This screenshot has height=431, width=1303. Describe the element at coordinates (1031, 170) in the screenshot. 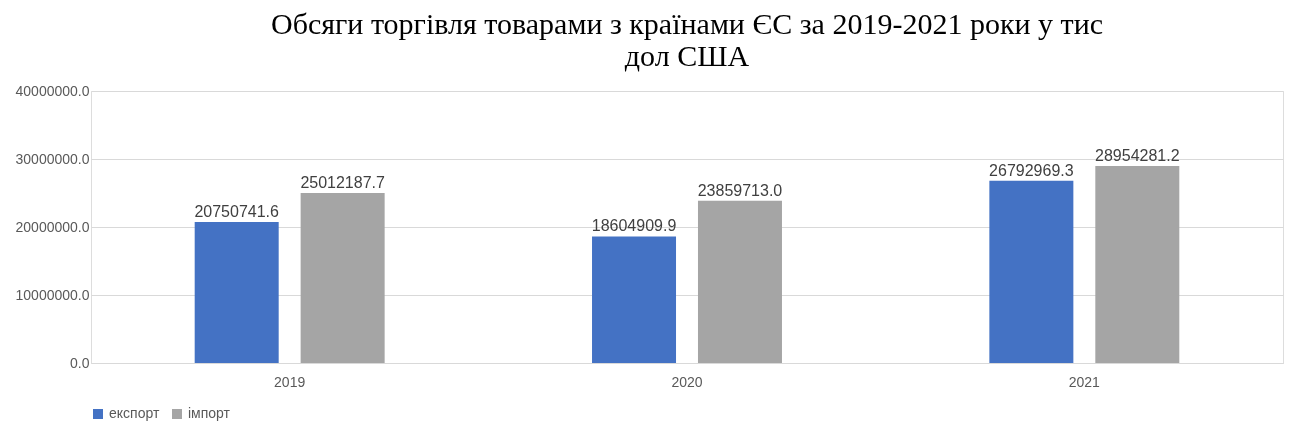

I see `data-label: 26792969.3` at that location.